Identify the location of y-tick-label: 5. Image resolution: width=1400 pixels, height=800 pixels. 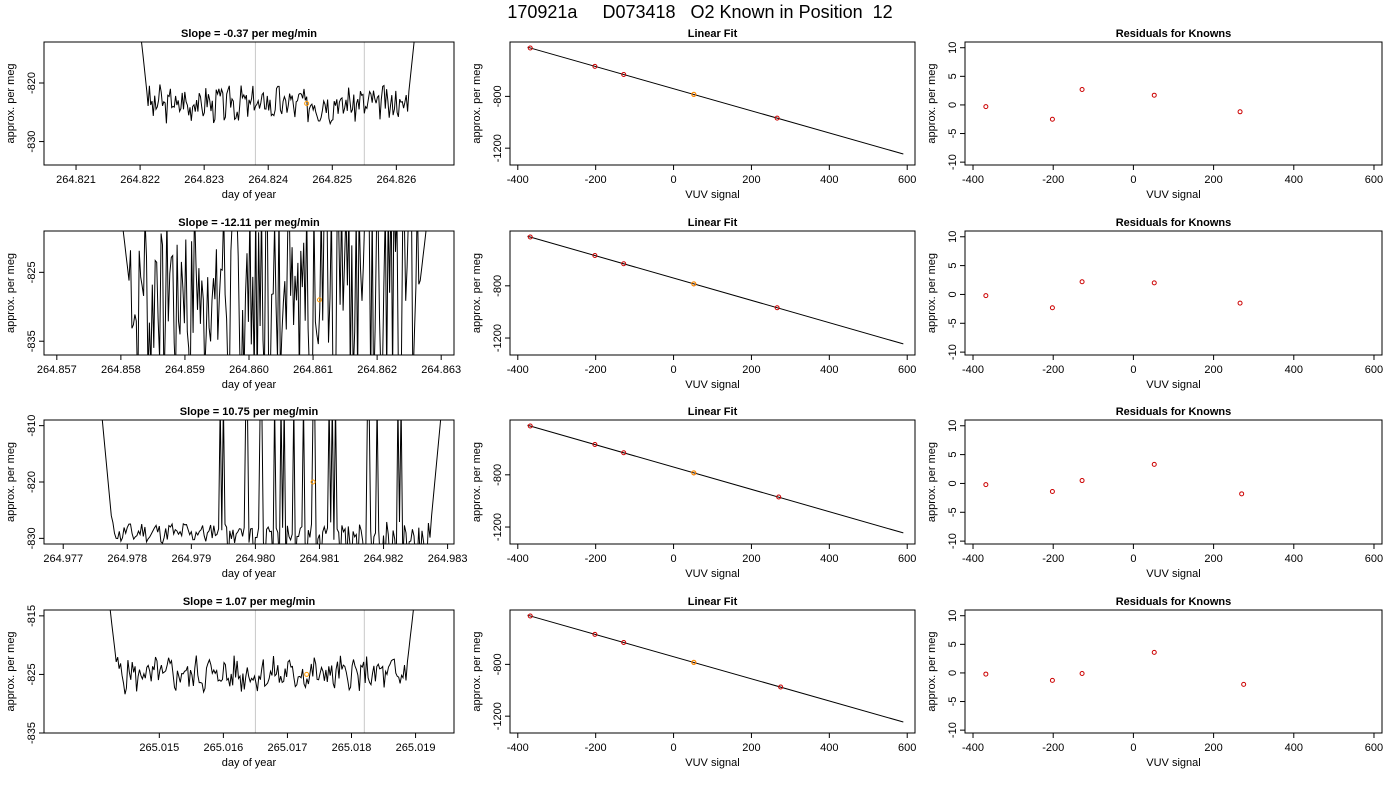
(953, 455).